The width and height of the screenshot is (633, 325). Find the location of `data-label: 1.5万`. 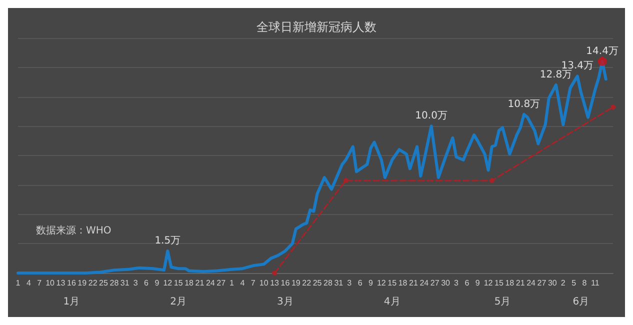

data-label: 1.5万 is located at coordinates (167, 240).